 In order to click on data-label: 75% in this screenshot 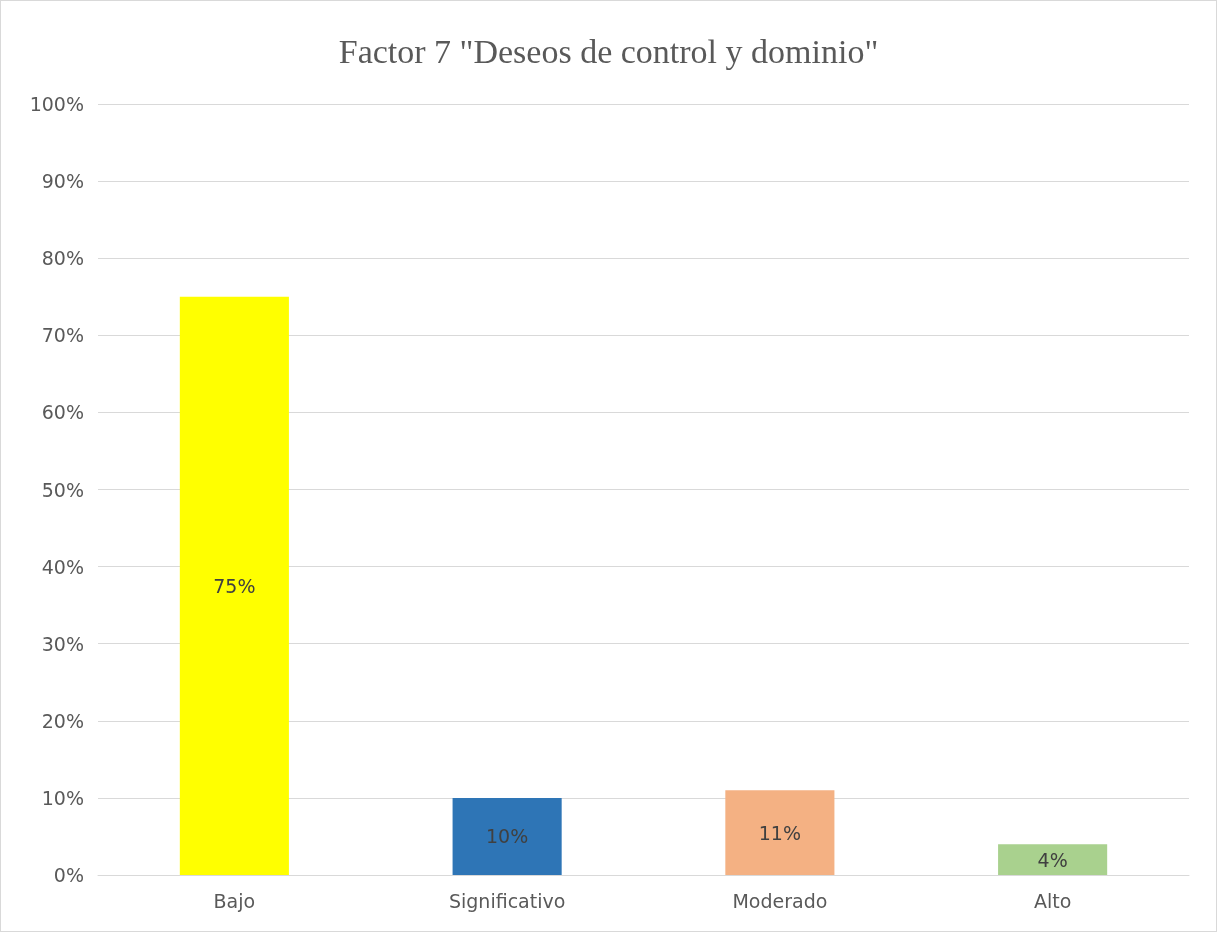, I will do `click(234, 585)`.